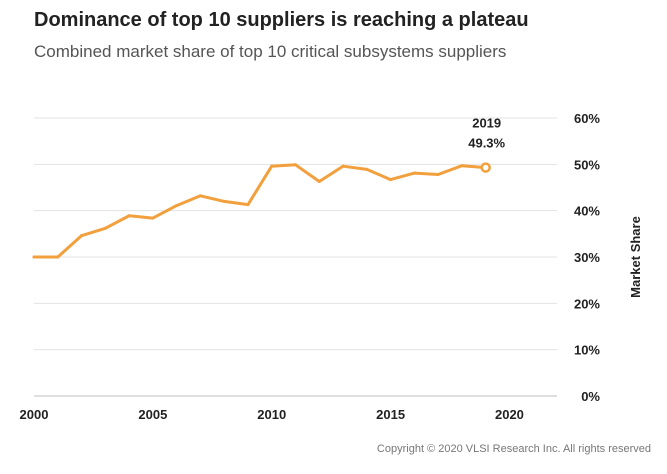 The width and height of the screenshot is (667, 474). Describe the element at coordinates (200, 196) in the screenshot. I see `data-point-2007` at that location.